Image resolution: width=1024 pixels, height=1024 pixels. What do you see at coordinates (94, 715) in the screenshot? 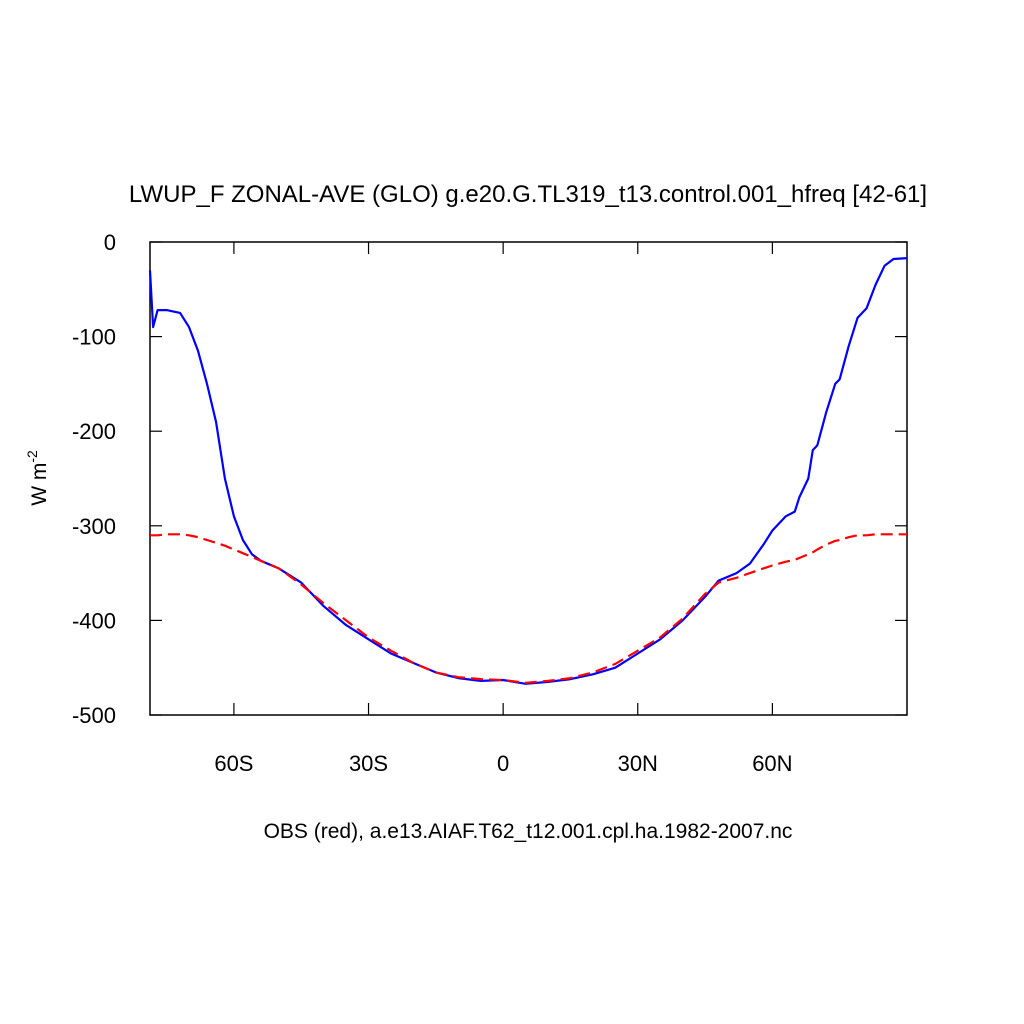
I see `y-tick-label: -500` at bounding box center [94, 715].